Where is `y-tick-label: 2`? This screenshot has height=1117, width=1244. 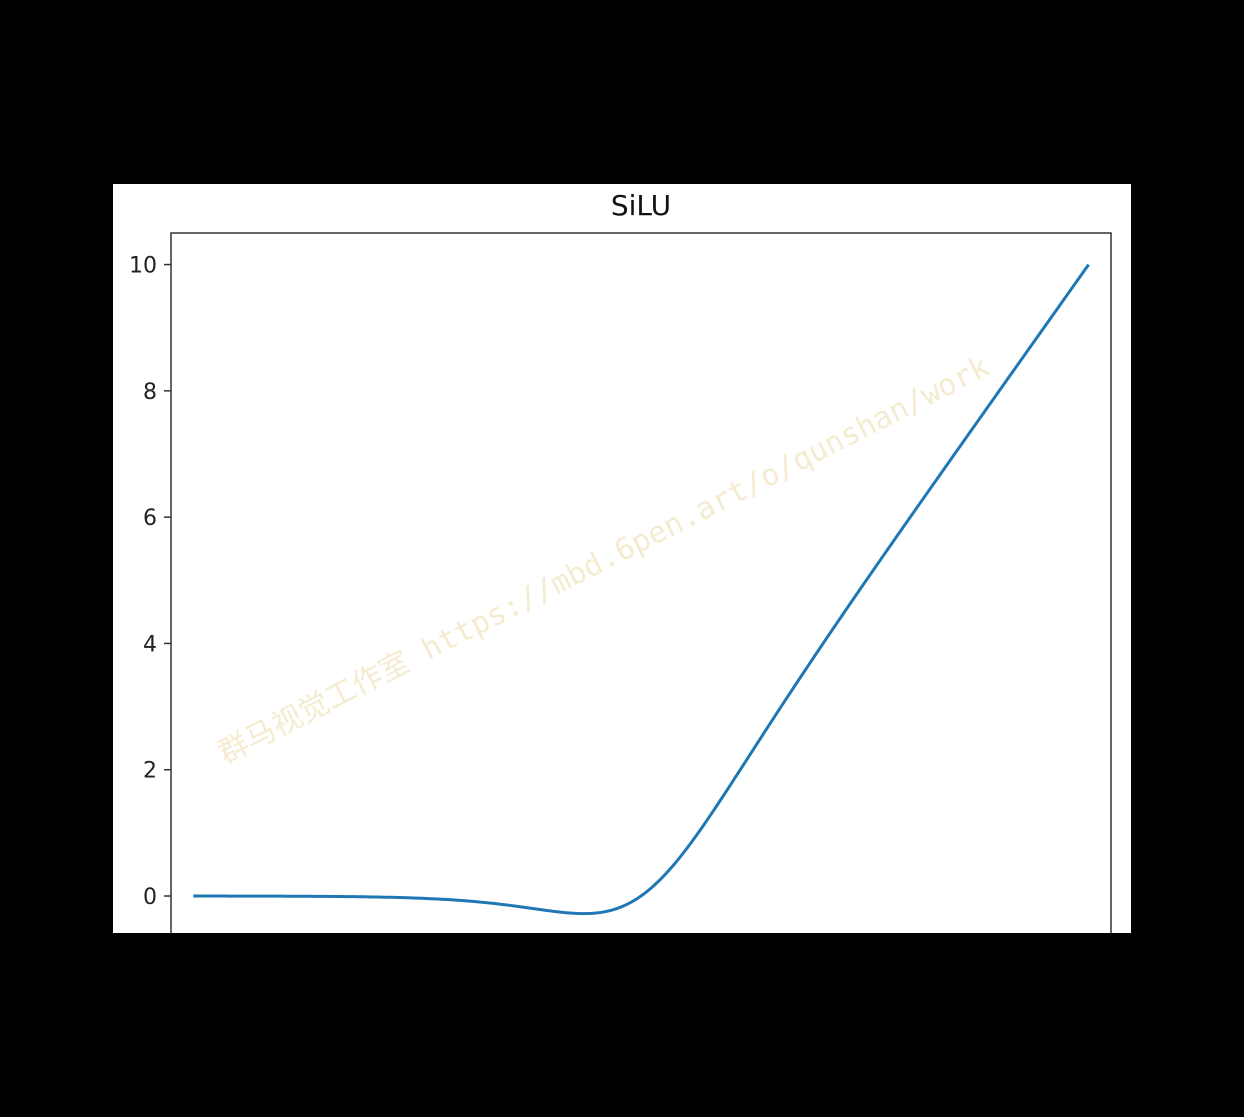 y-tick-label: 2 is located at coordinates (150, 771).